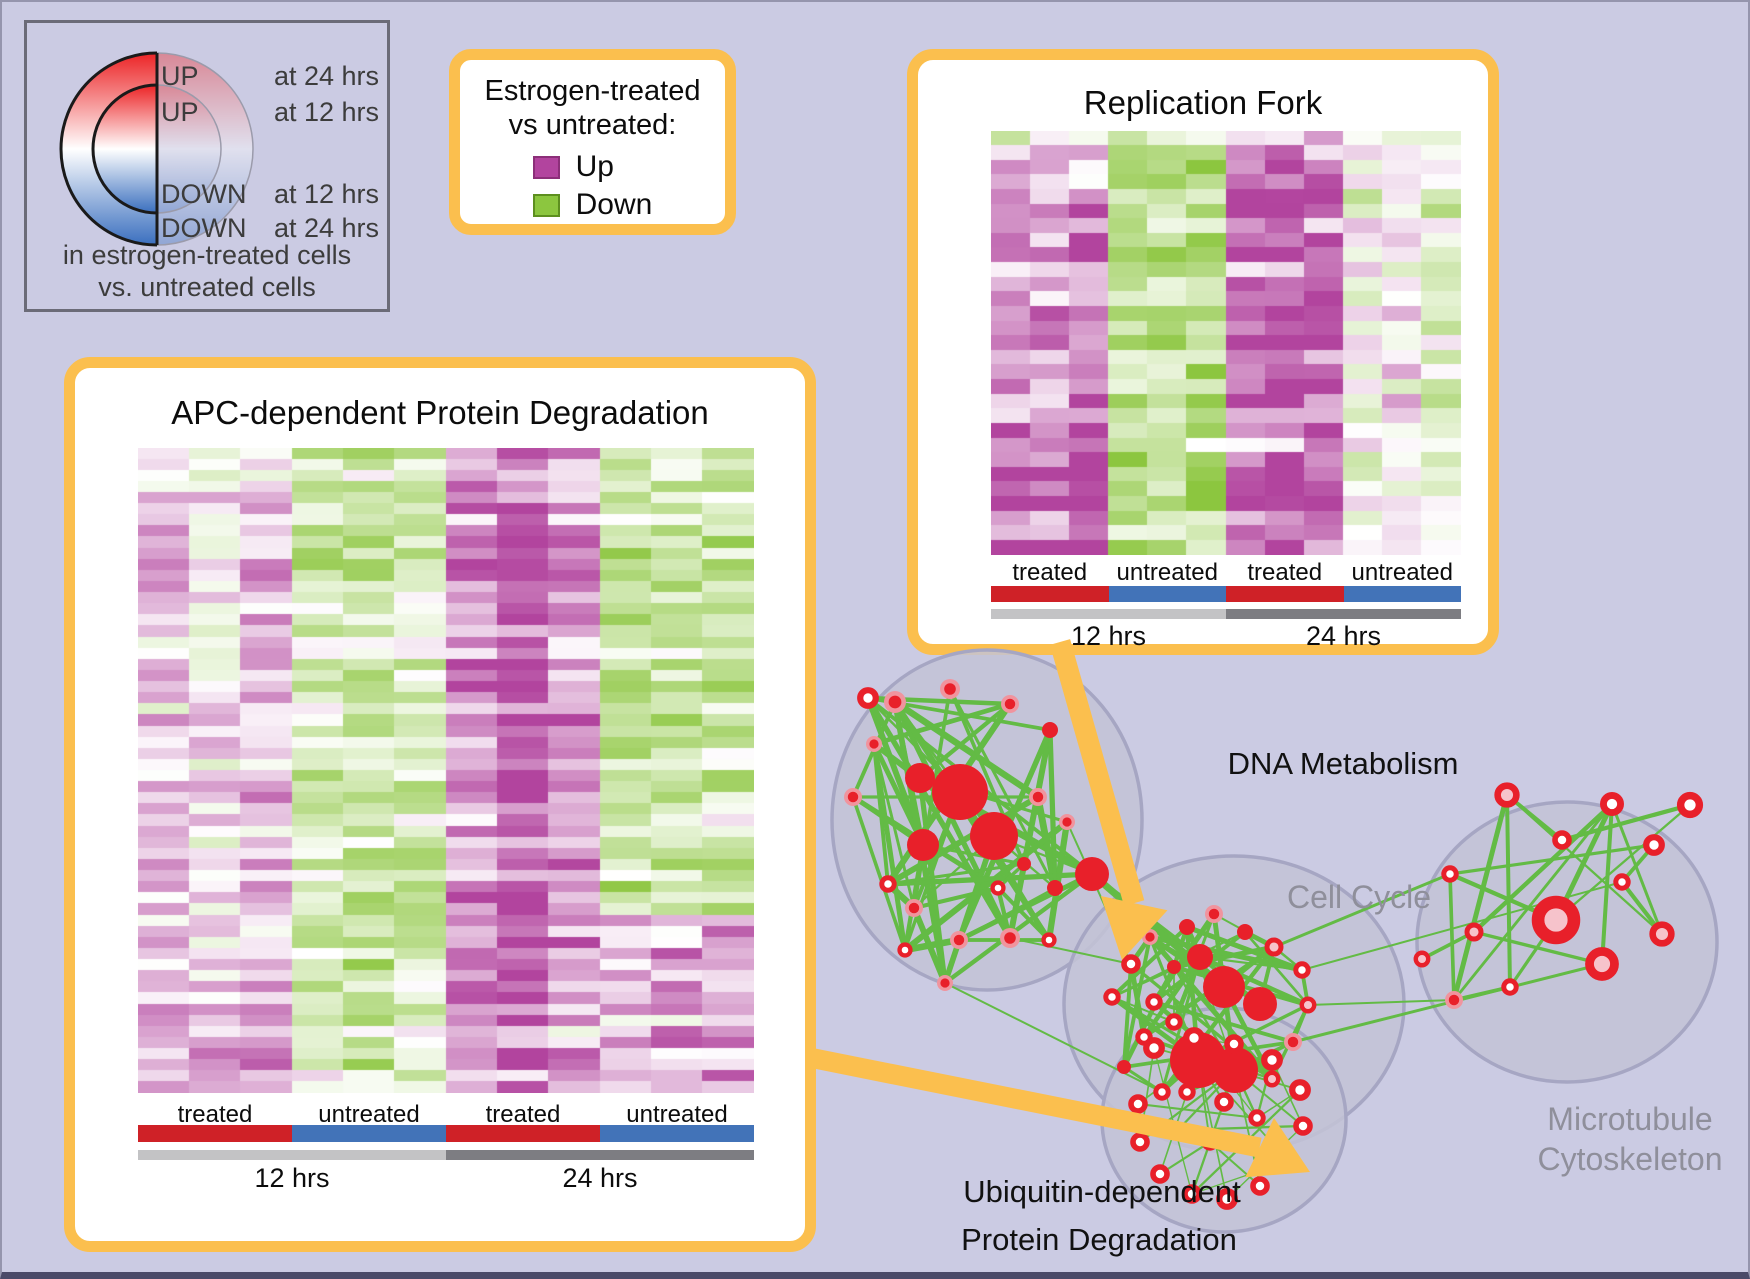  Describe the element at coordinates (1343, 614) in the screenshot. I see `heatmap-time-bar` at that location.